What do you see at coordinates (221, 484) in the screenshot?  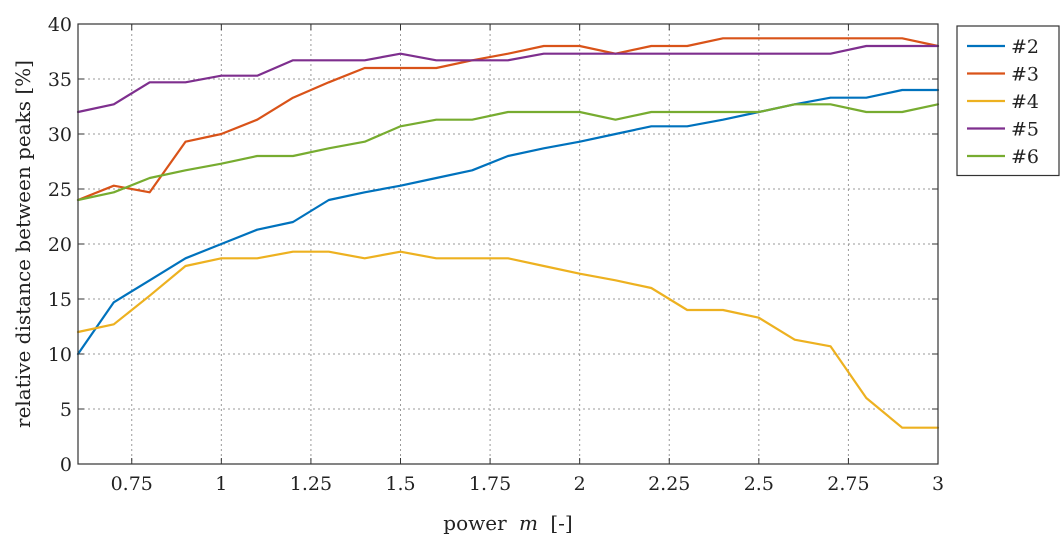 I see `x-tick-label: 1` at bounding box center [221, 484].